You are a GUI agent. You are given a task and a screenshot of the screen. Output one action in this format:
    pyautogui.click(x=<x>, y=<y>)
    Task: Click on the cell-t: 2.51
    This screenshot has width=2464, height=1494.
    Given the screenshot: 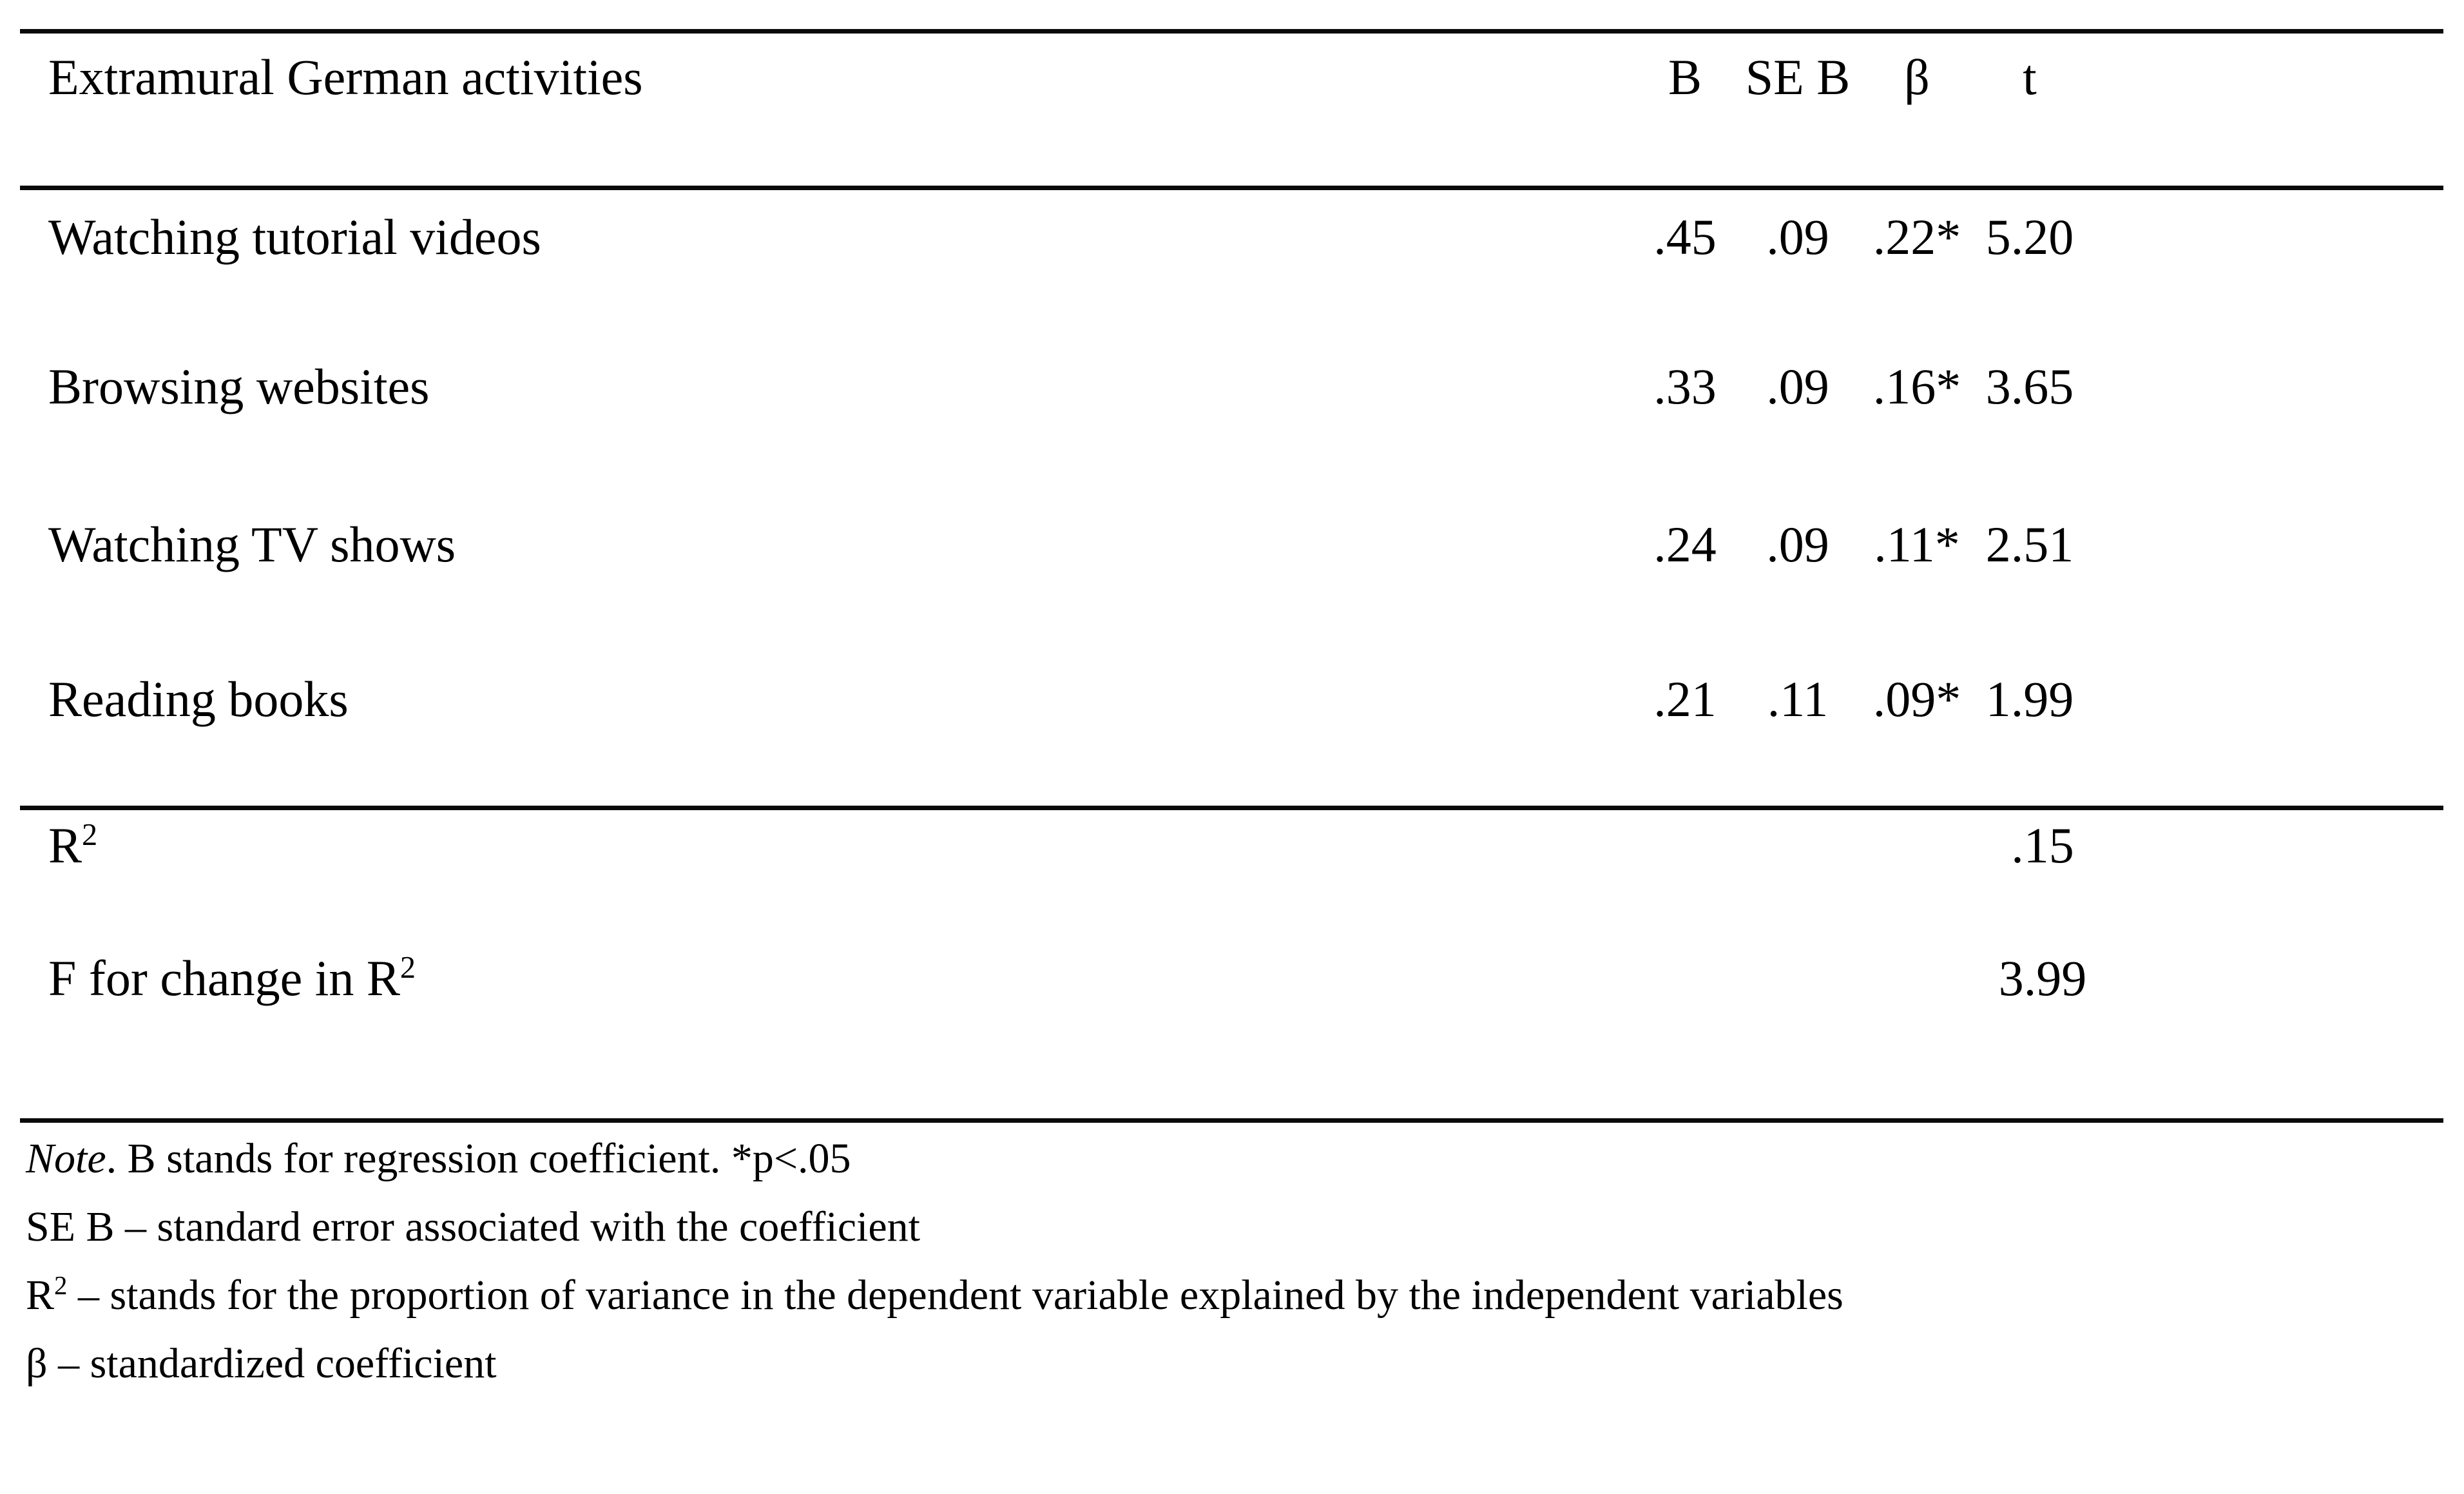 What is the action you would take?
    pyautogui.click(x=2030, y=544)
    